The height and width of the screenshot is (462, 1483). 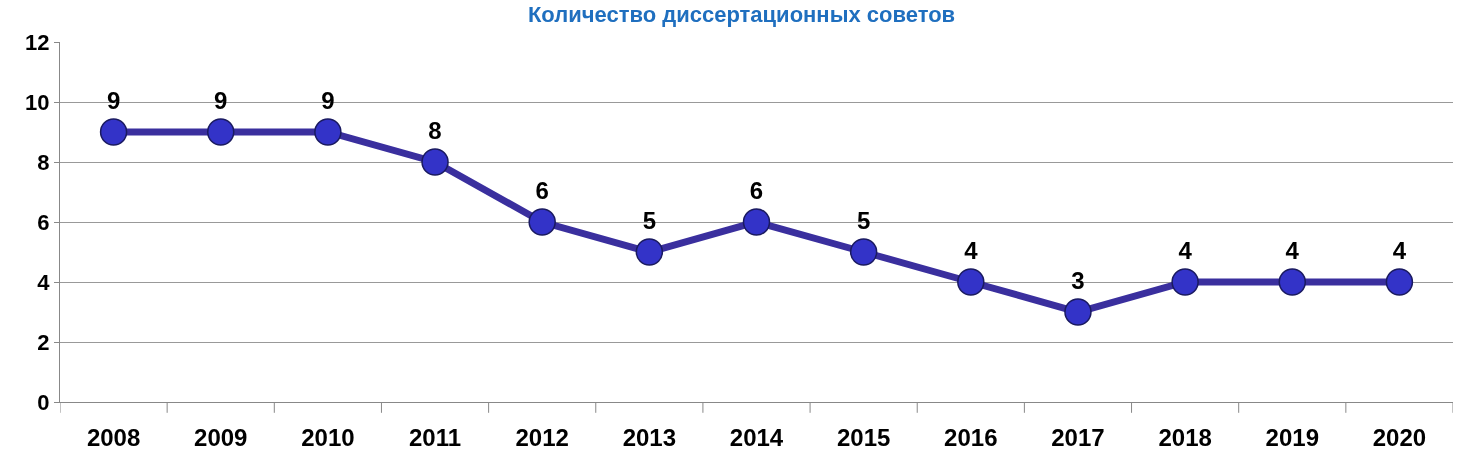 What do you see at coordinates (43, 402) in the screenshot?
I see `y-tick-label: 0` at bounding box center [43, 402].